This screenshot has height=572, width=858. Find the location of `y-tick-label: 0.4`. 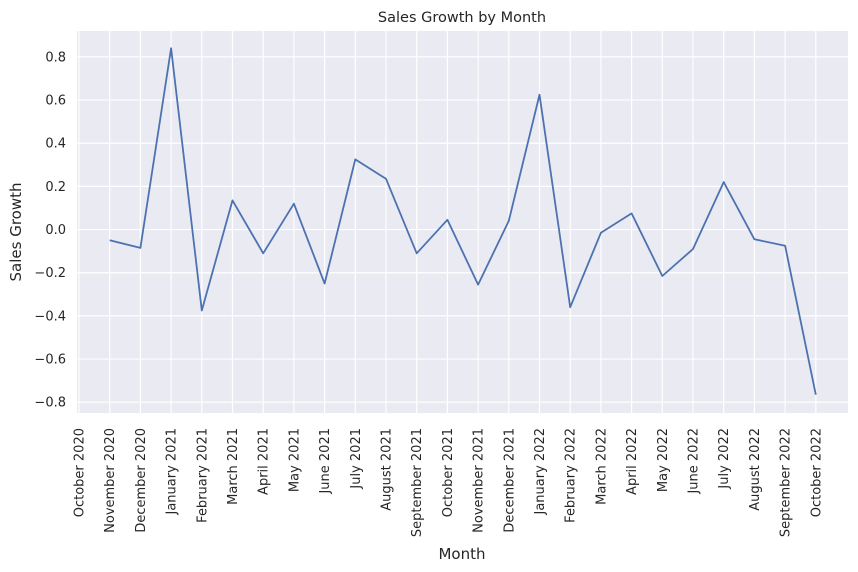

y-tick-label: 0.4 is located at coordinates (55, 144).